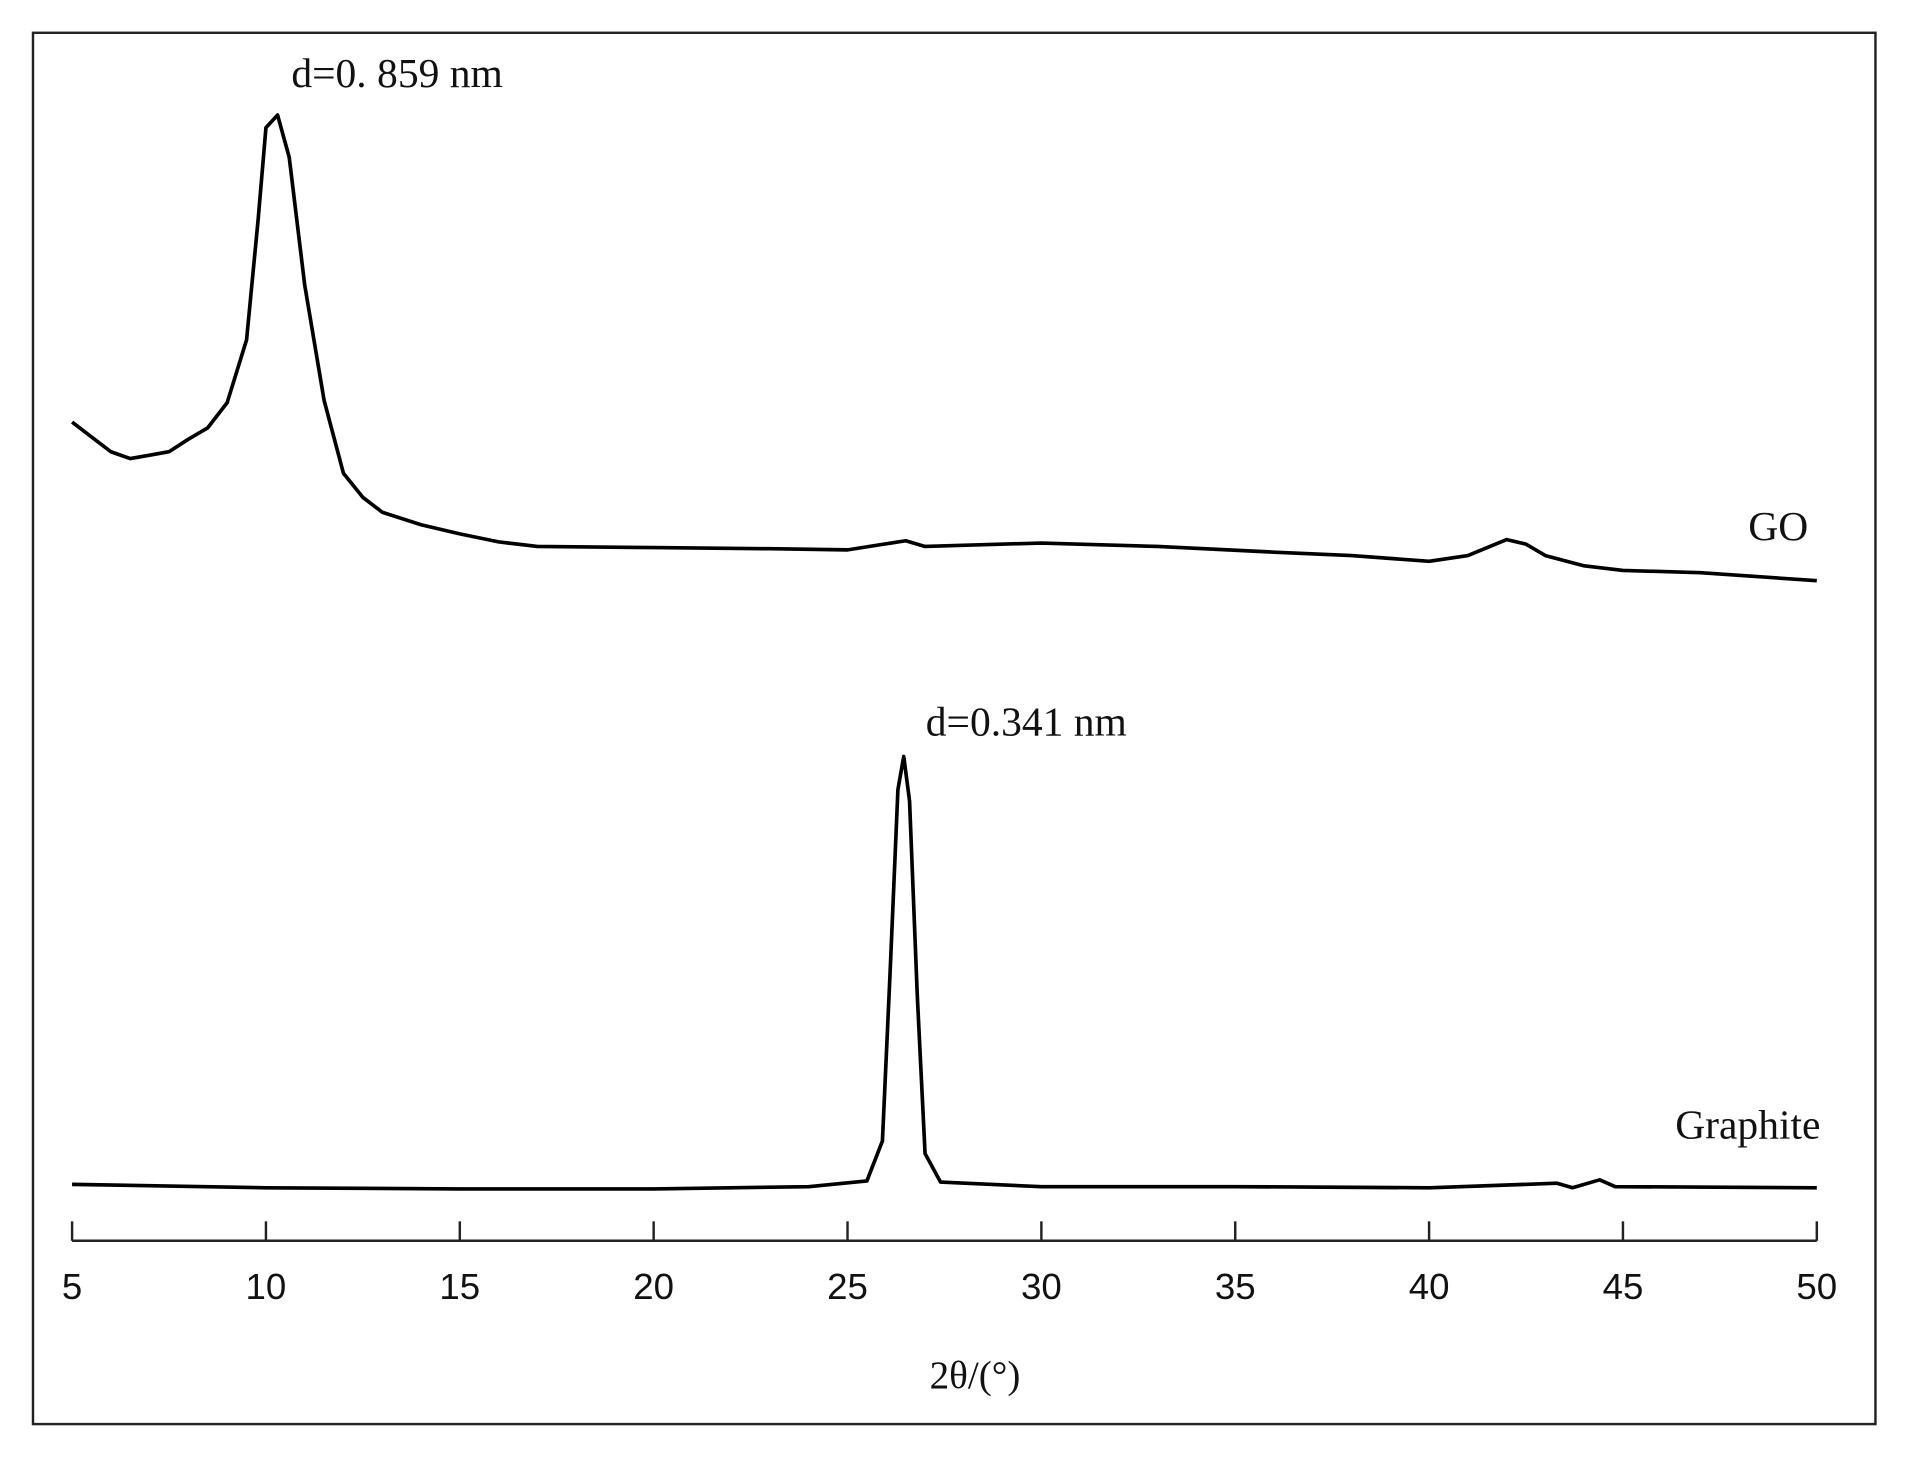 The height and width of the screenshot is (1469, 1906). What do you see at coordinates (1429, 1286) in the screenshot?
I see `x-tick-label: 40` at bounding box center [1429, 1286].